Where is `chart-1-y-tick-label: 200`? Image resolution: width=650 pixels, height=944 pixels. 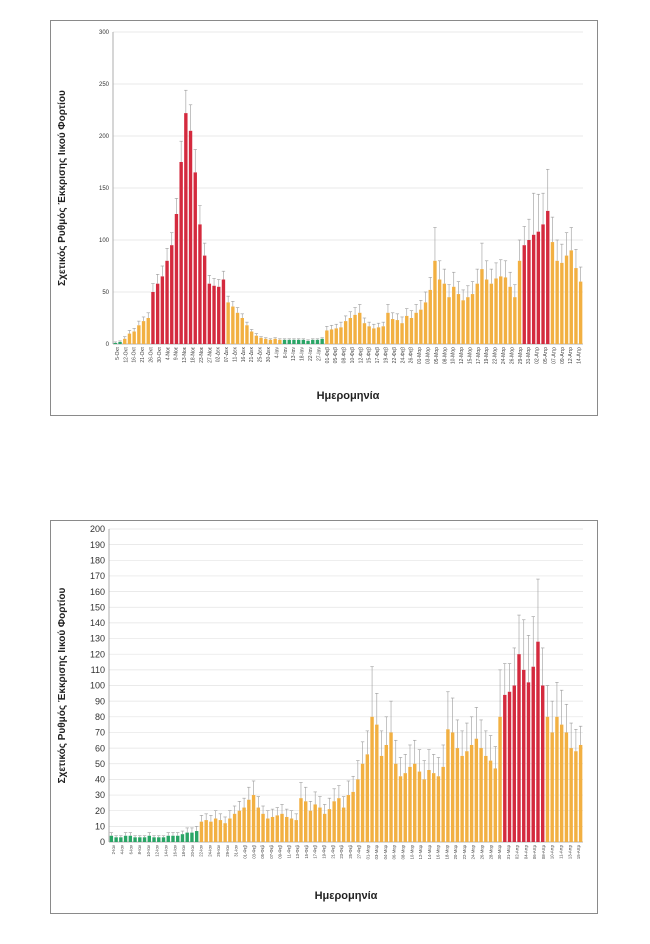
chart-1-y-tick-label: 200 is located at coordinates (104, 137).